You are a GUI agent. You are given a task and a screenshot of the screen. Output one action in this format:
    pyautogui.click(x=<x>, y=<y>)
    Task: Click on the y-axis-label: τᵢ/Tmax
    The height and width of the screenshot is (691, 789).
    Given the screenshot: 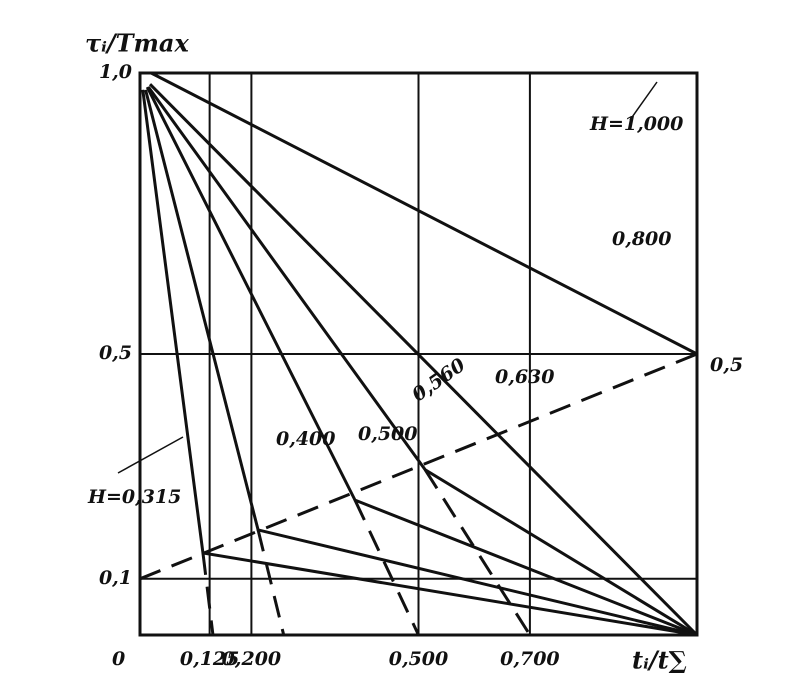 What is the action you would take?
    pyautogui.click(x=137, y=43)
    